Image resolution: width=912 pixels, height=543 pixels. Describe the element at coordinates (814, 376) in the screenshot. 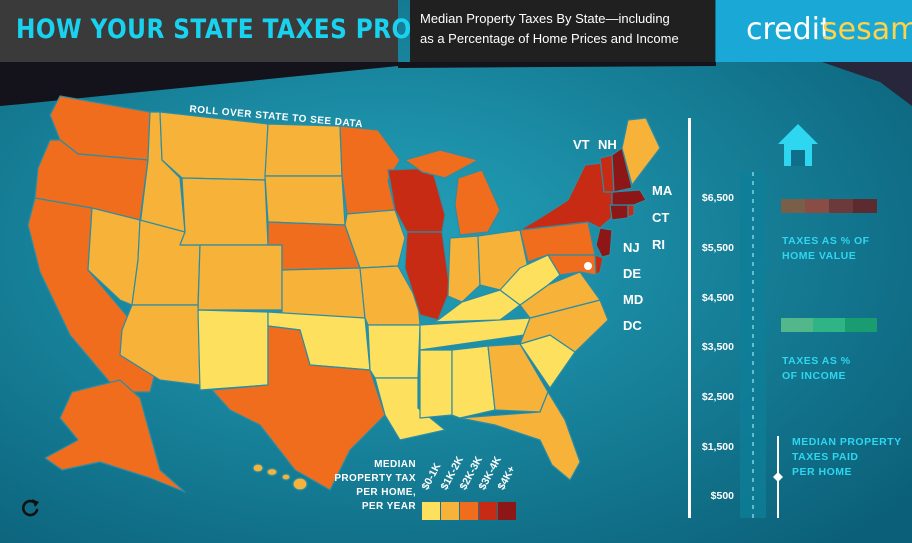

I see `income-label-line-2: OF INCOME` at that location.